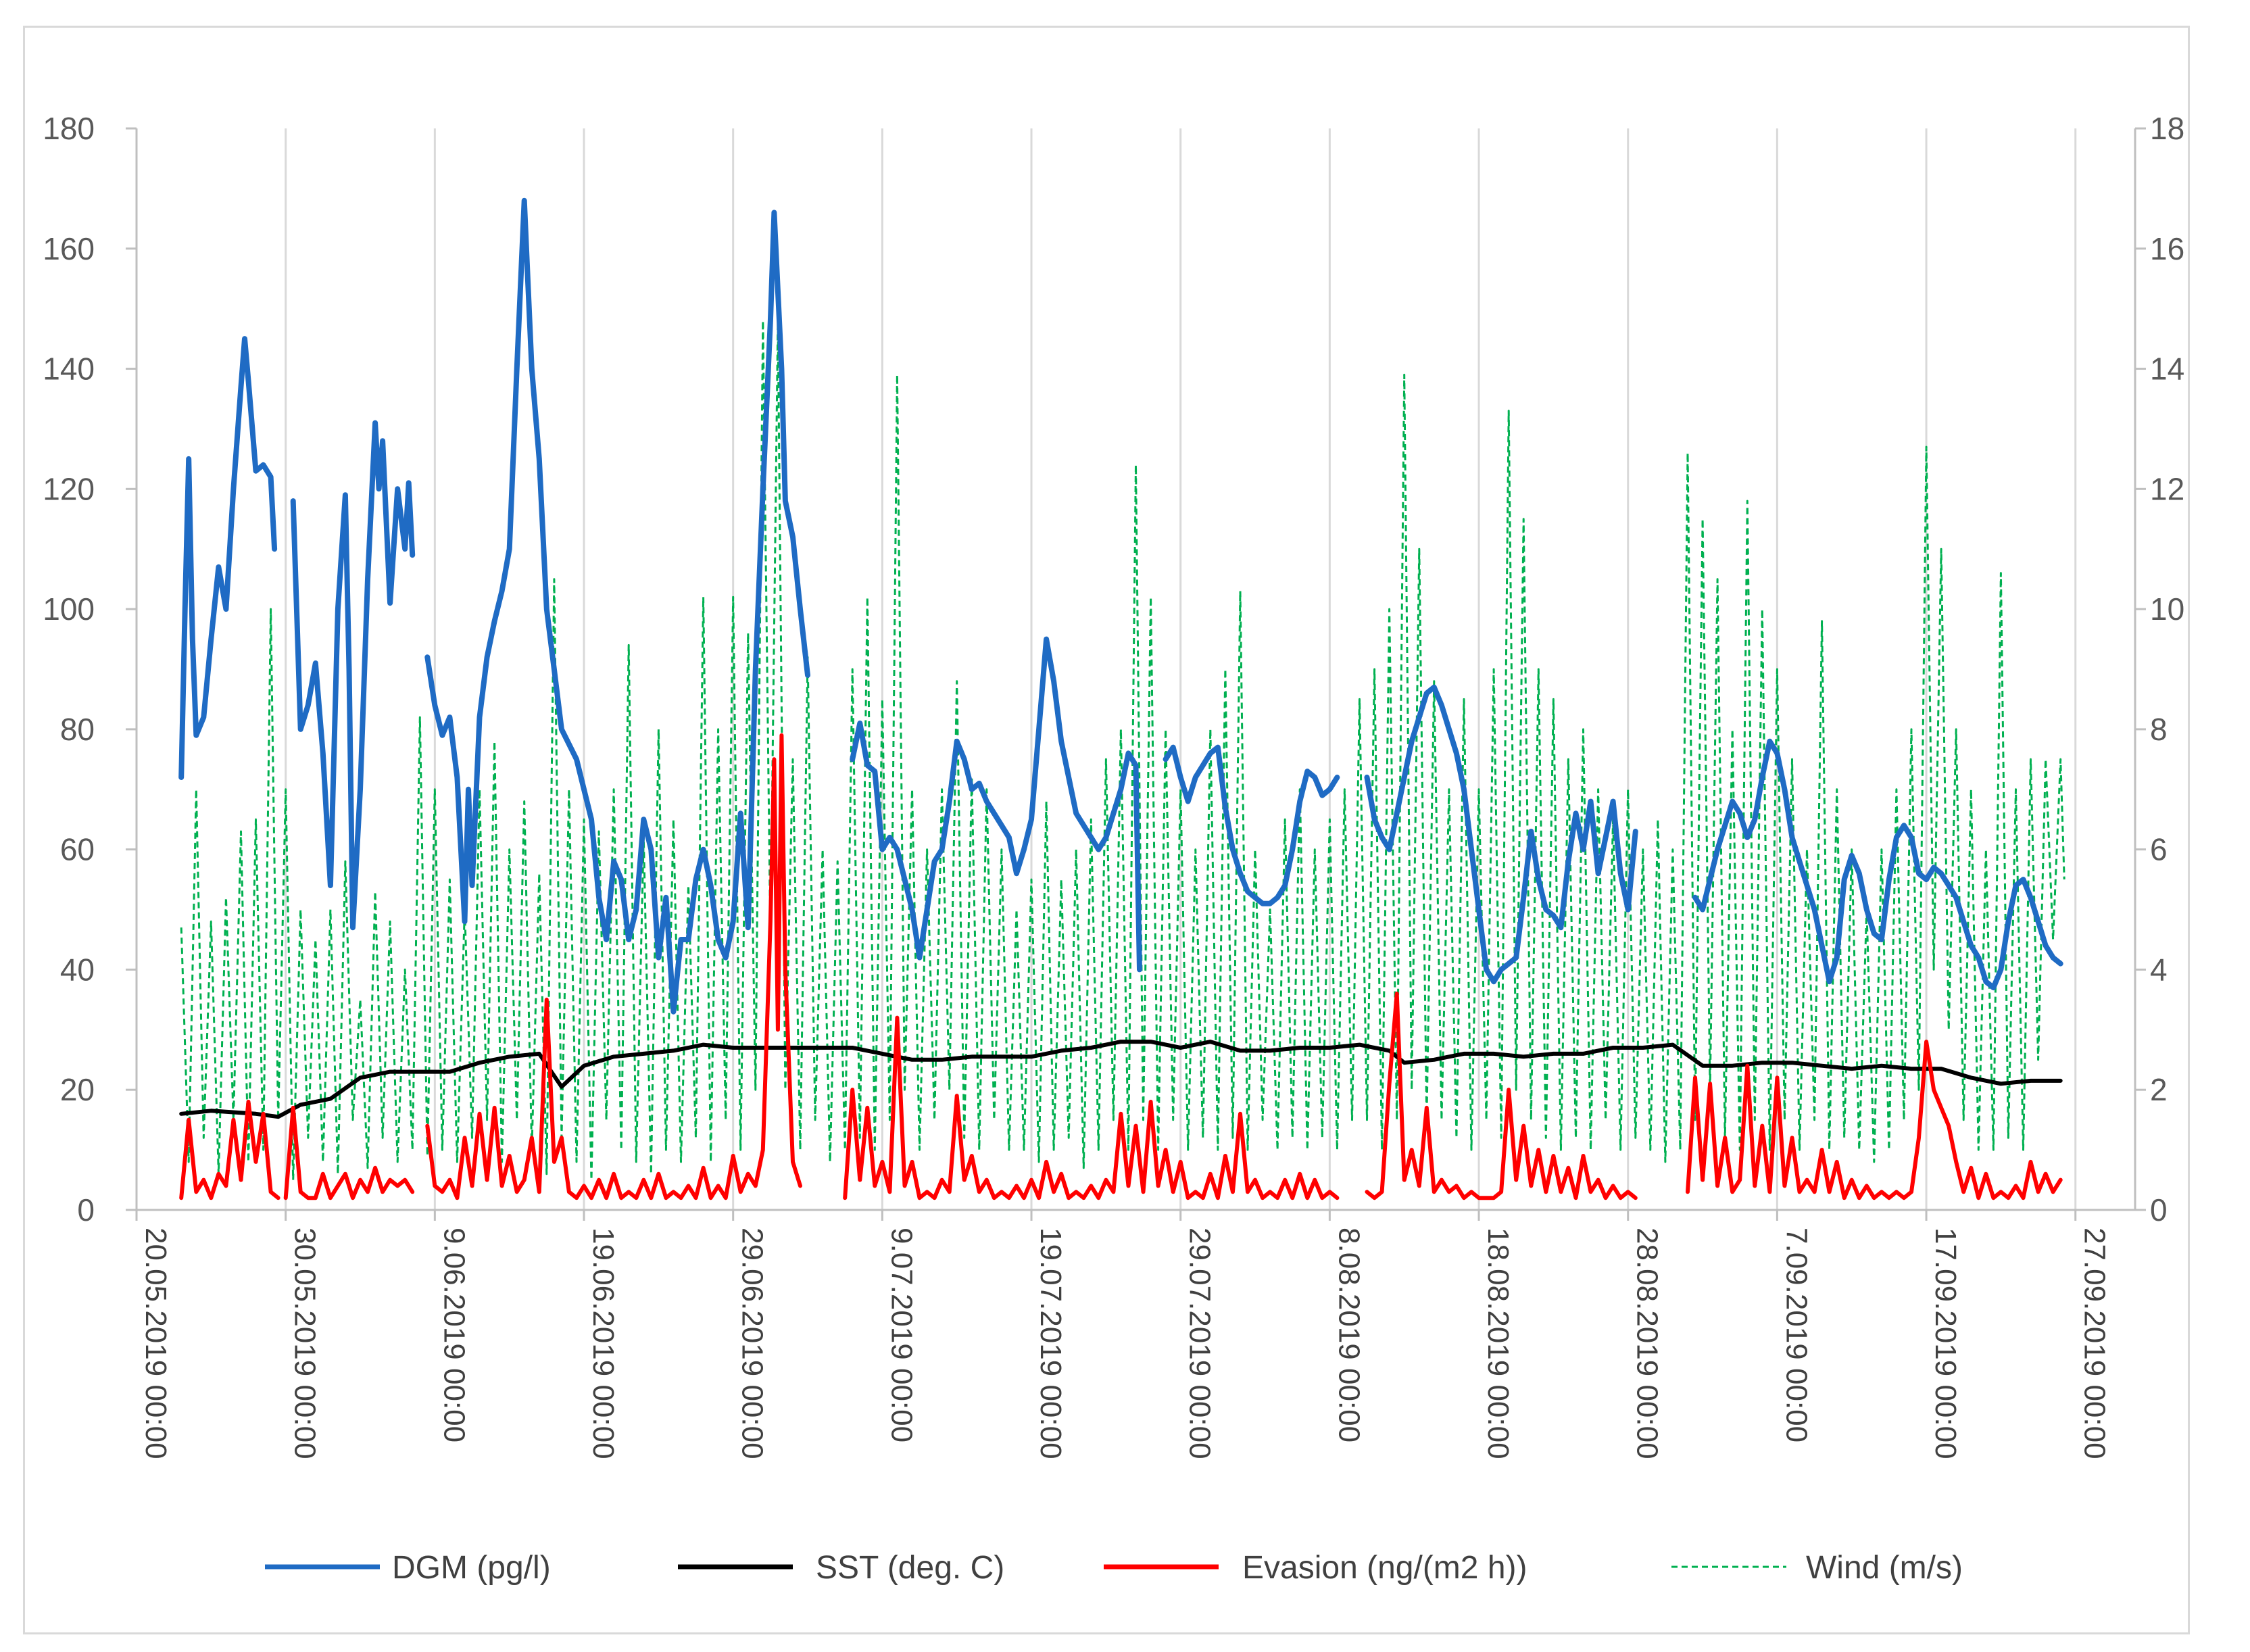  Describe the element at coordinates (603, 1343) in the screenshot. I see `x-tick-label: 19.06.2019 00:00` at that location.